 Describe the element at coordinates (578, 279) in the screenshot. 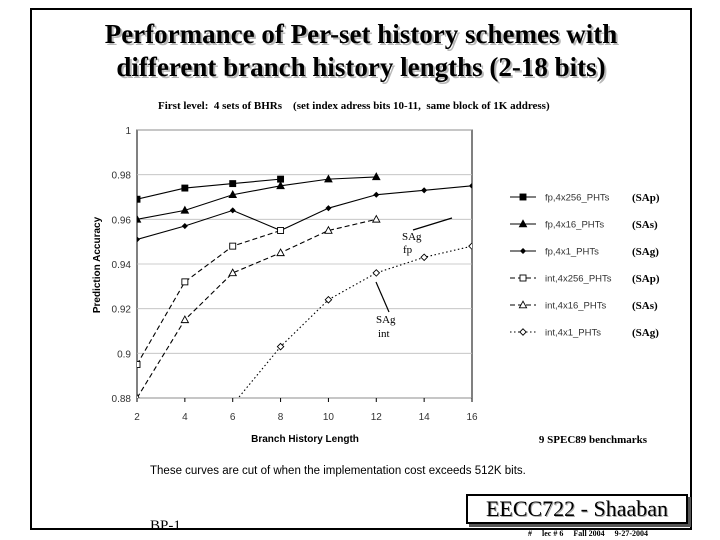

I see `legend-label: int,4x256_PHTs` at that location.